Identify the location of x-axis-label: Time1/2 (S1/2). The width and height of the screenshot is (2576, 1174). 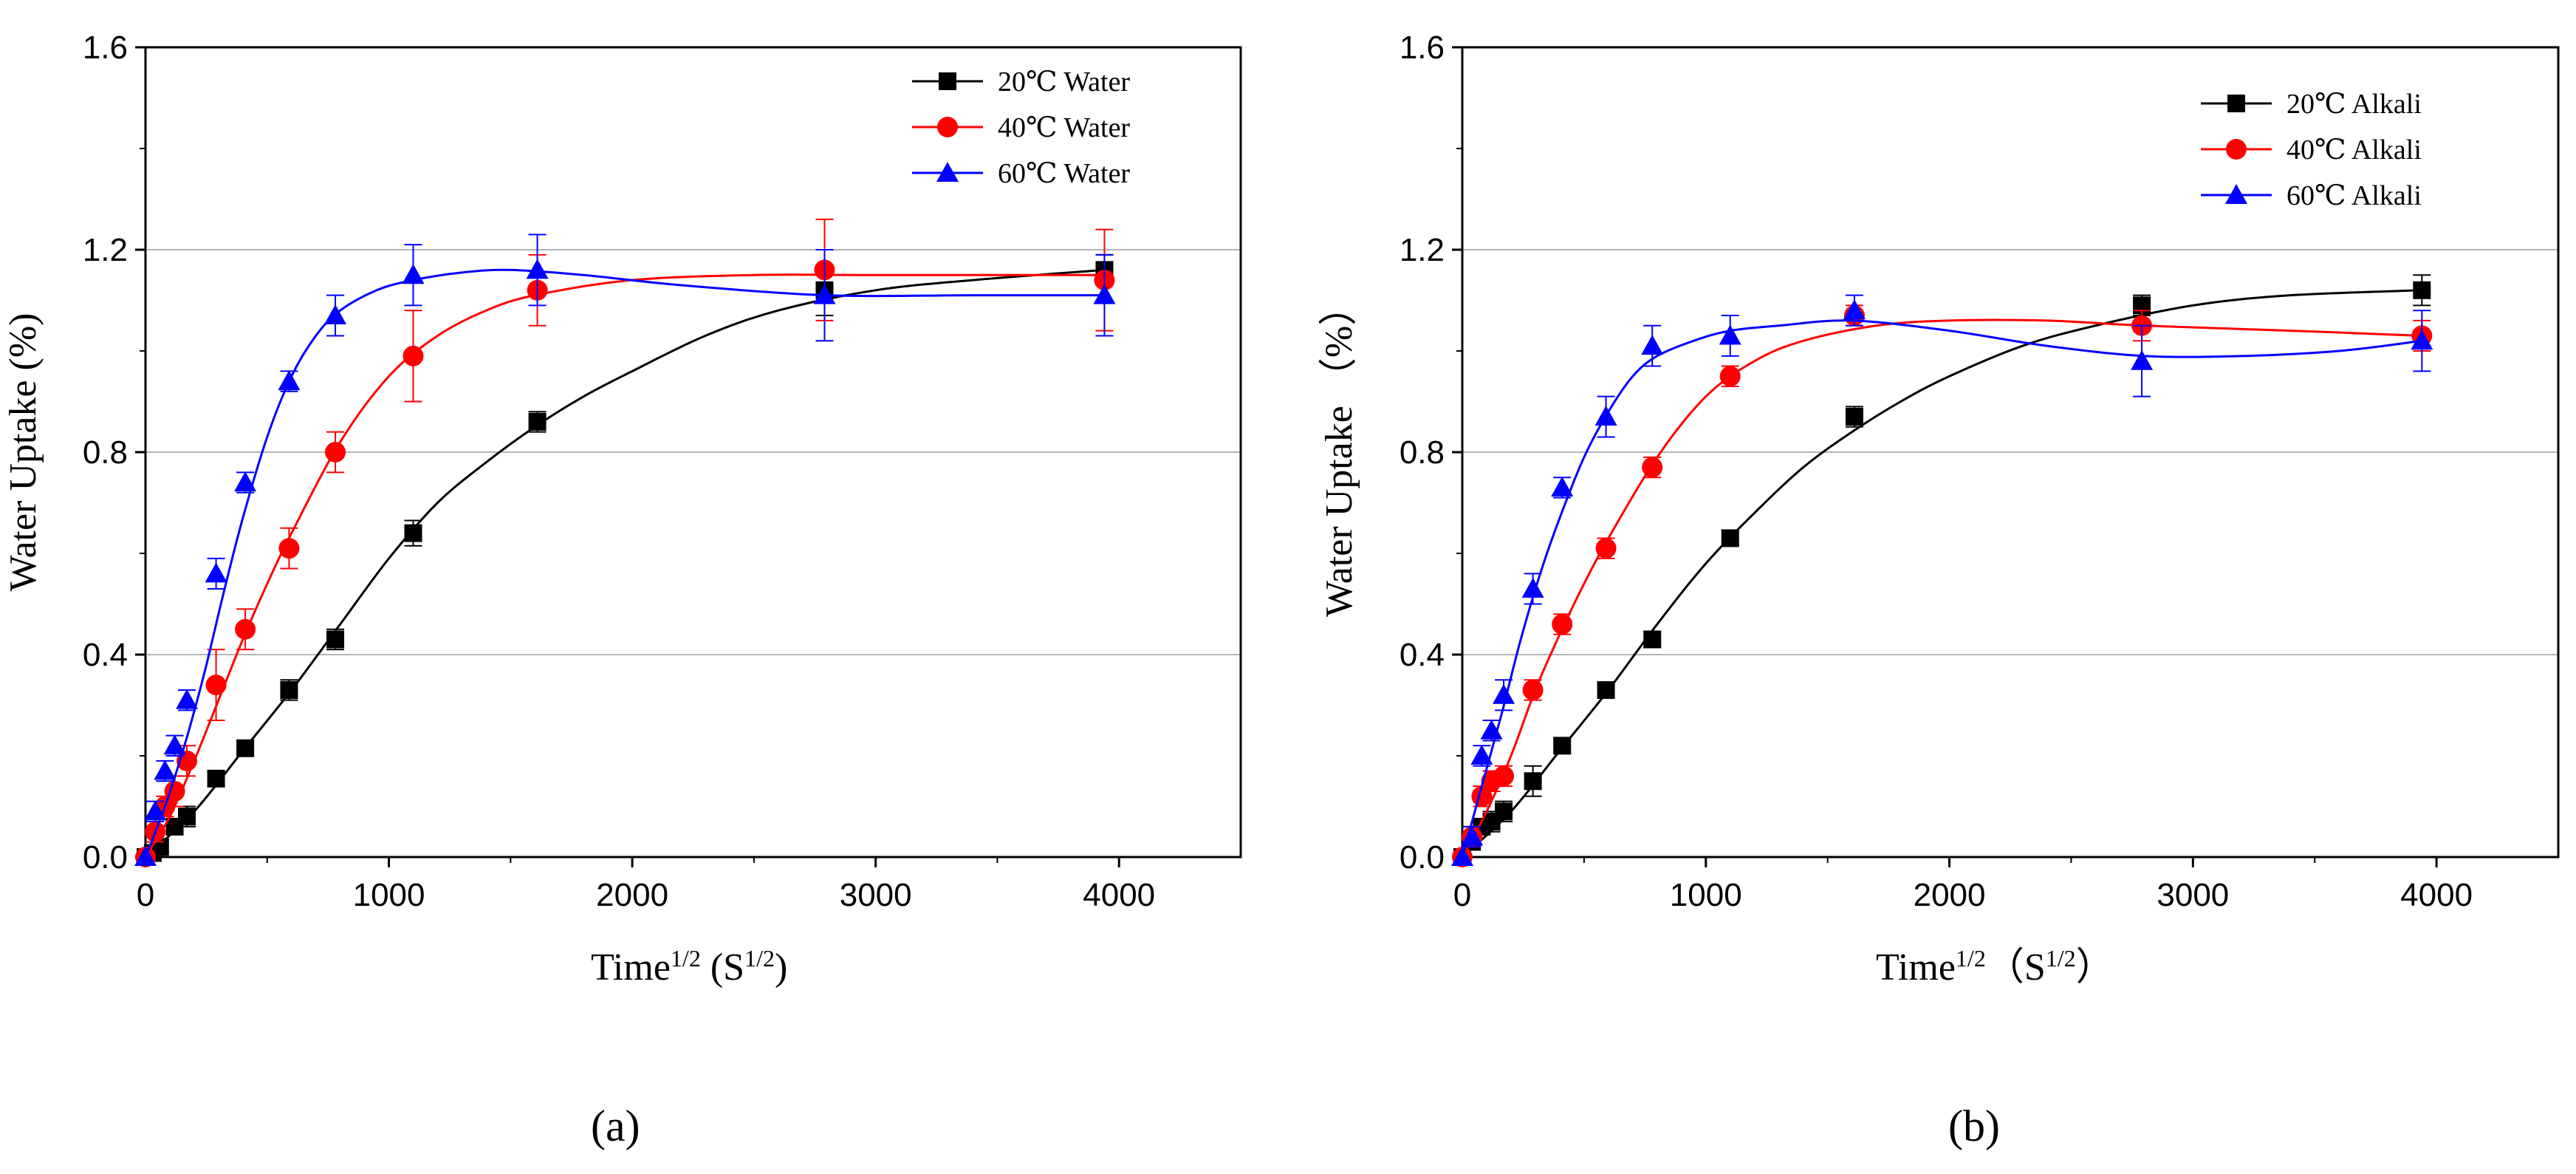
(689, 967).